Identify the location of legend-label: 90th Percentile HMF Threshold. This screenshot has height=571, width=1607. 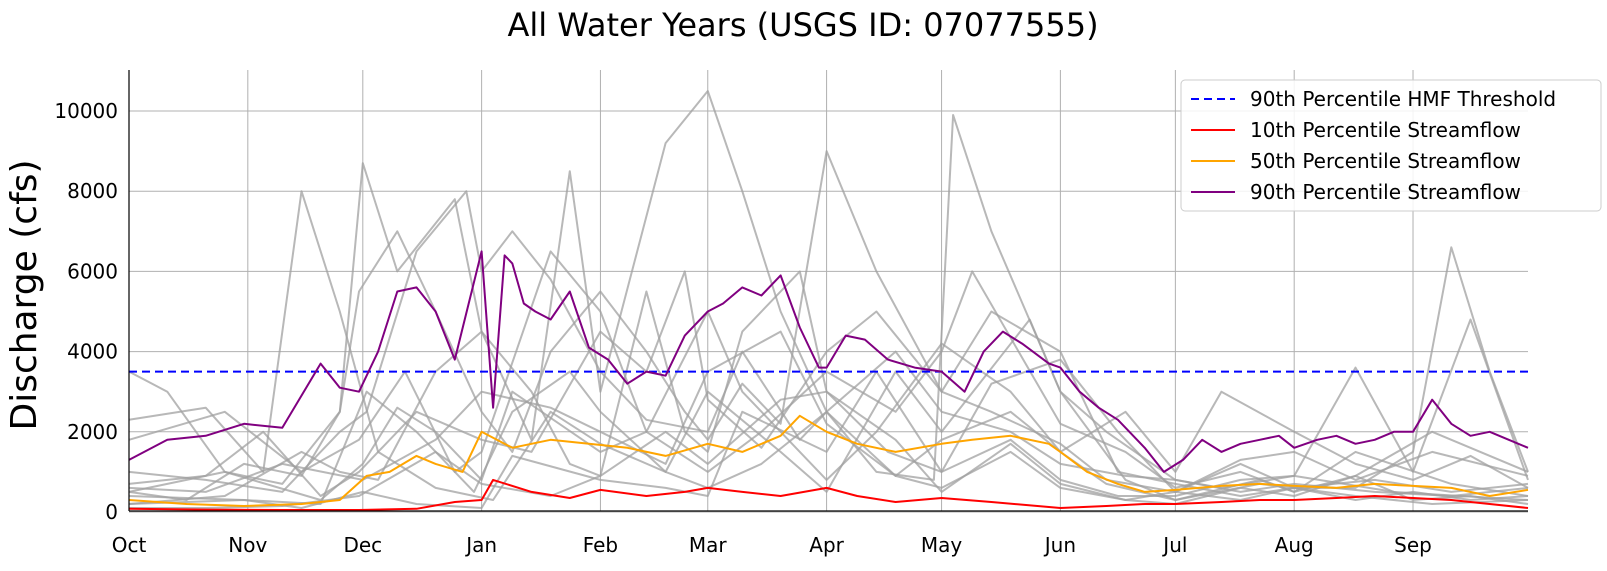
(1403, 99).